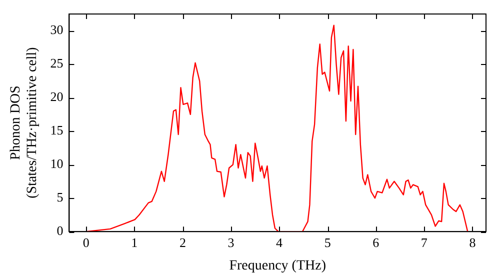  I want to click on y-tick-label: 5, so click(60, 197).